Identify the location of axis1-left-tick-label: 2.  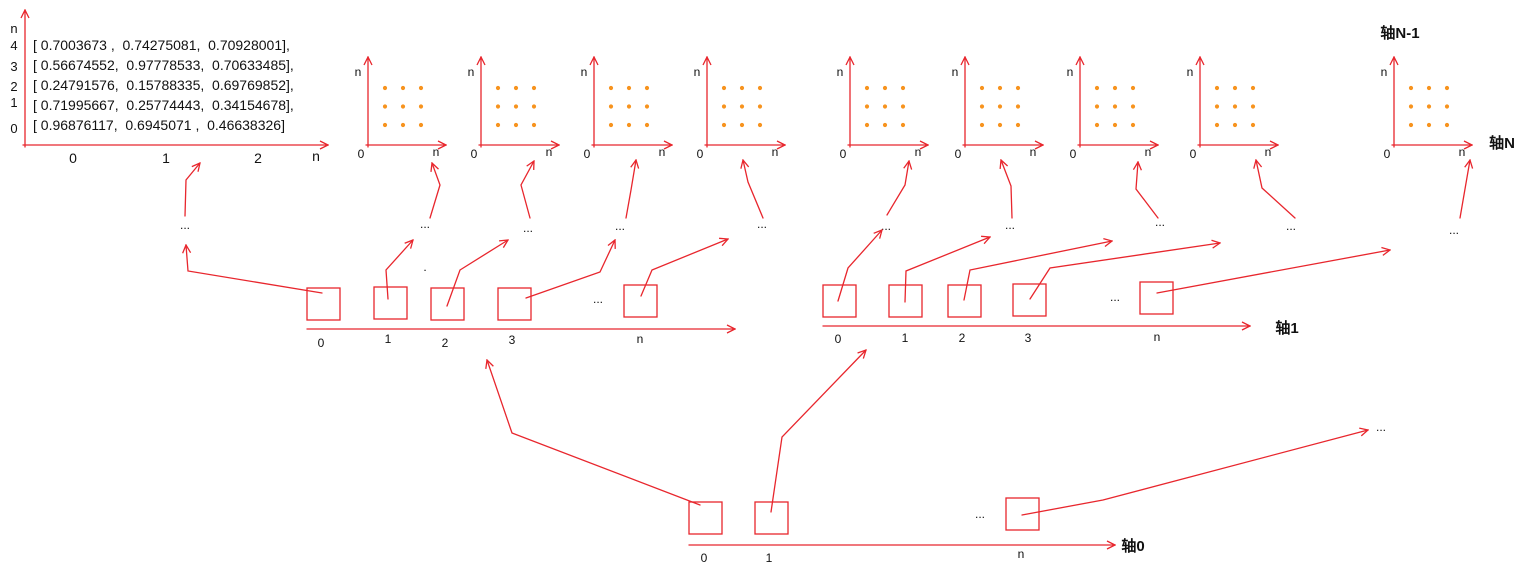
(445, 343).